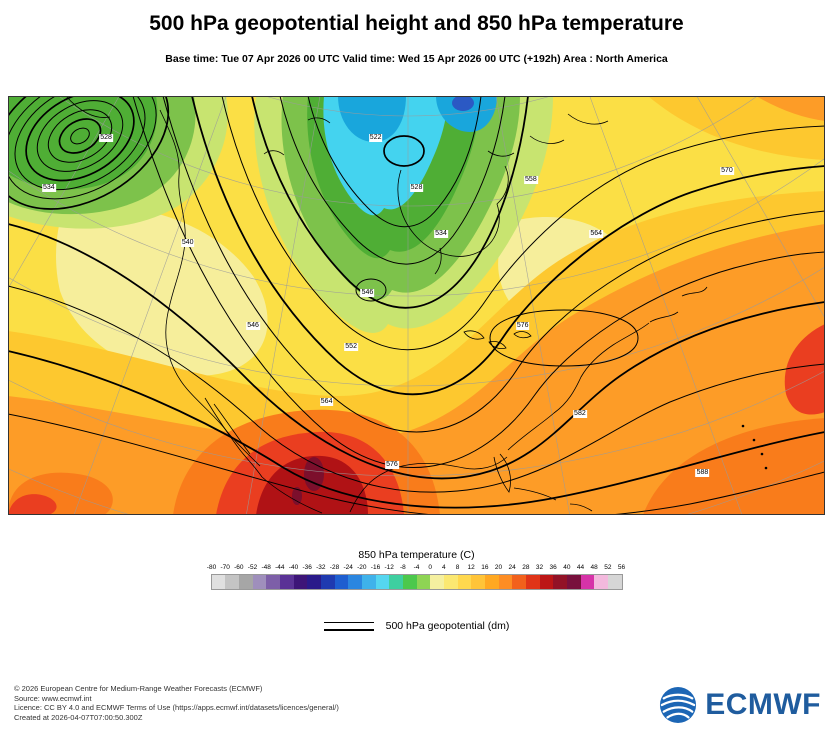  Describe the element at coordinates (348, 567) in the screenshot. I see `colorbar-tick-label: -24` at that location.